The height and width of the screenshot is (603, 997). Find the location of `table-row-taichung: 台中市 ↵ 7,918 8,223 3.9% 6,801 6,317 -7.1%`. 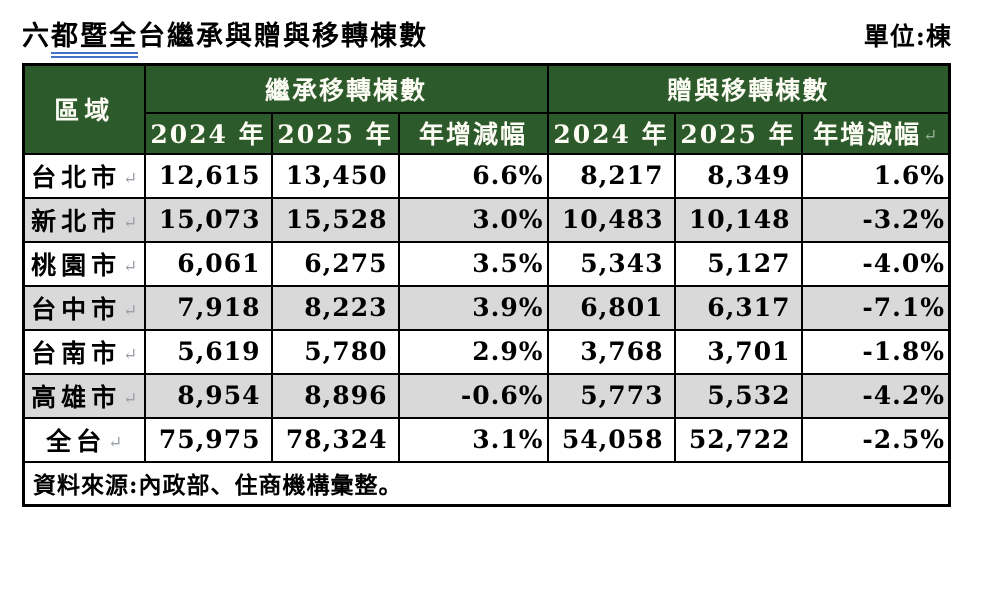

table-row-taichung: 台中市 ↵ 7,918 8,223 3.9% 6,801 6,317 -7.1% is located at coordinates (486, 307).